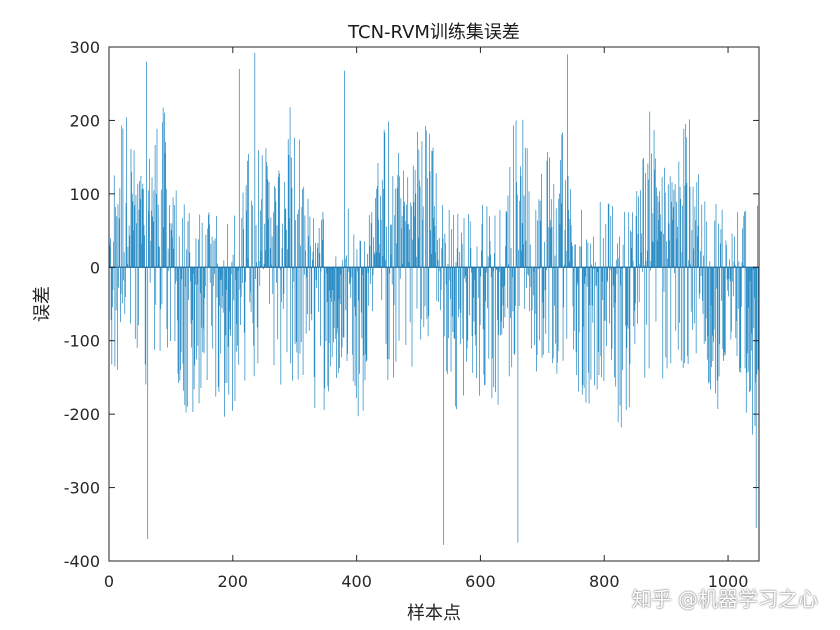  What do you see at coordinates (356, 581) in the screenshot?
I see `x-tick-label: 400` at bounding box center [356, 581].